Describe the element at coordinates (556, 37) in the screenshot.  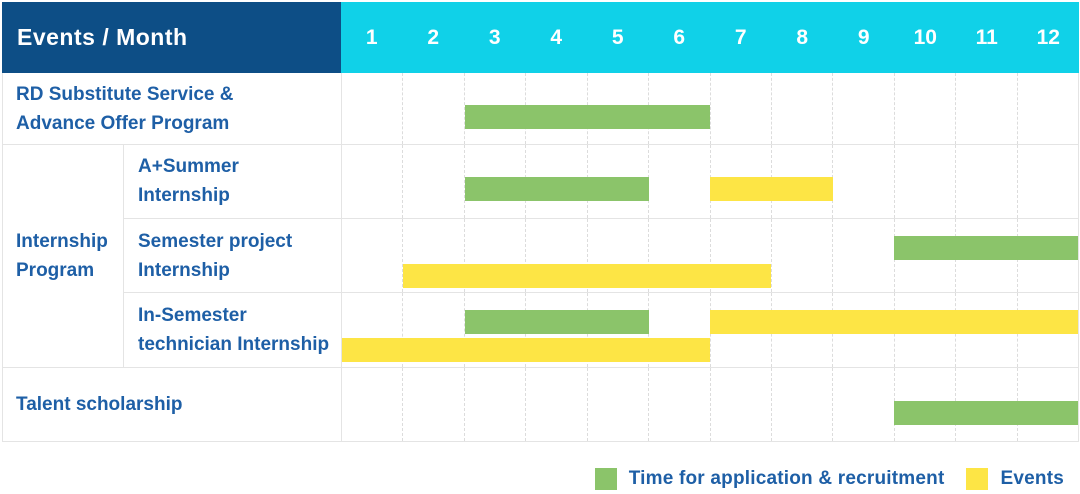
I see `month-header-cell: 4` at that location.